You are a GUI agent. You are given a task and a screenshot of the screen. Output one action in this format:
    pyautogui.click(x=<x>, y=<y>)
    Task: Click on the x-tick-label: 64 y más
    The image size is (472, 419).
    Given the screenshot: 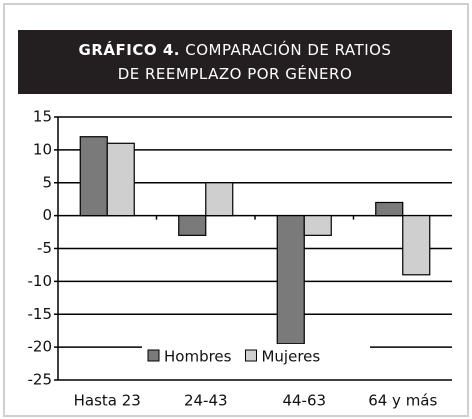 What is the action you would take?
    pyautogui.click(x=402, y=401)
    